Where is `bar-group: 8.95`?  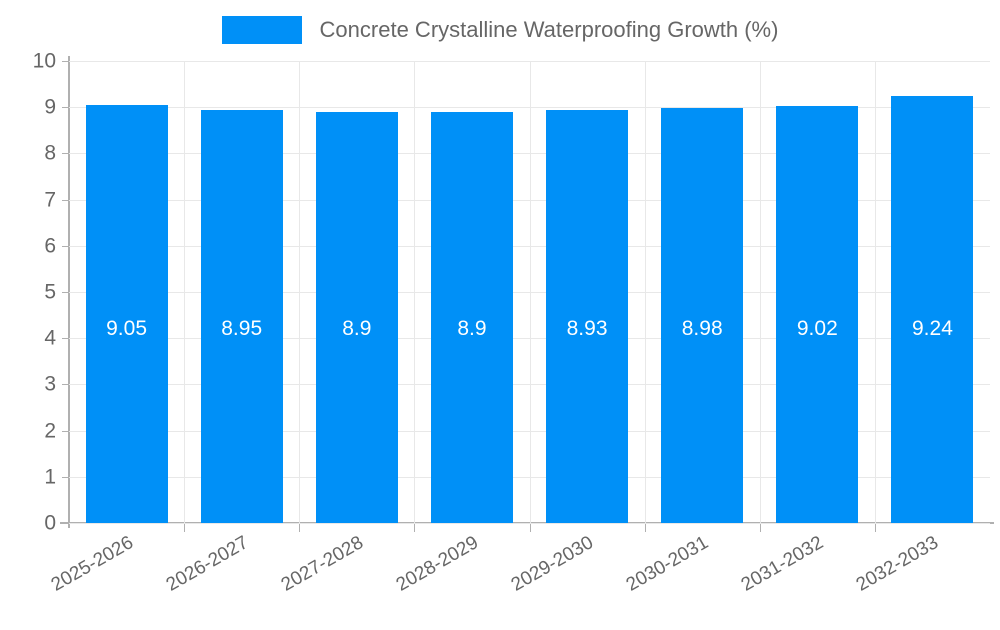
bar-group: 8.95 is located at coordinates (241, 292).